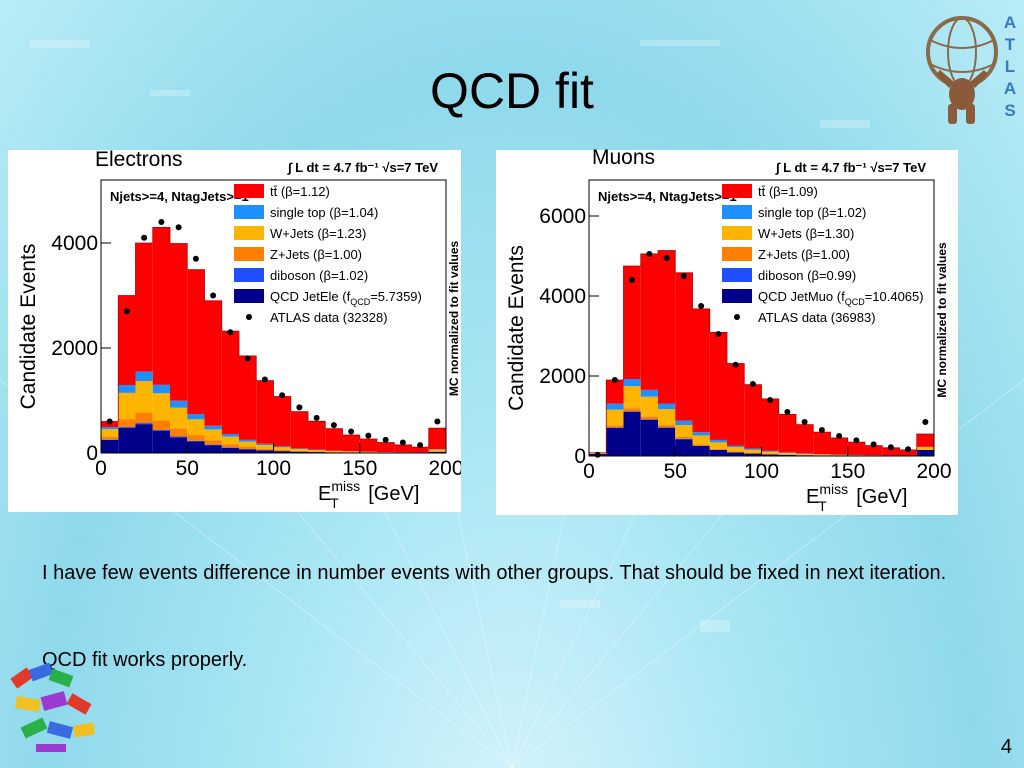  Describe the element at coordinates (562, 296) in the screenshot. I see `y-tick-label: 4000` at that location.